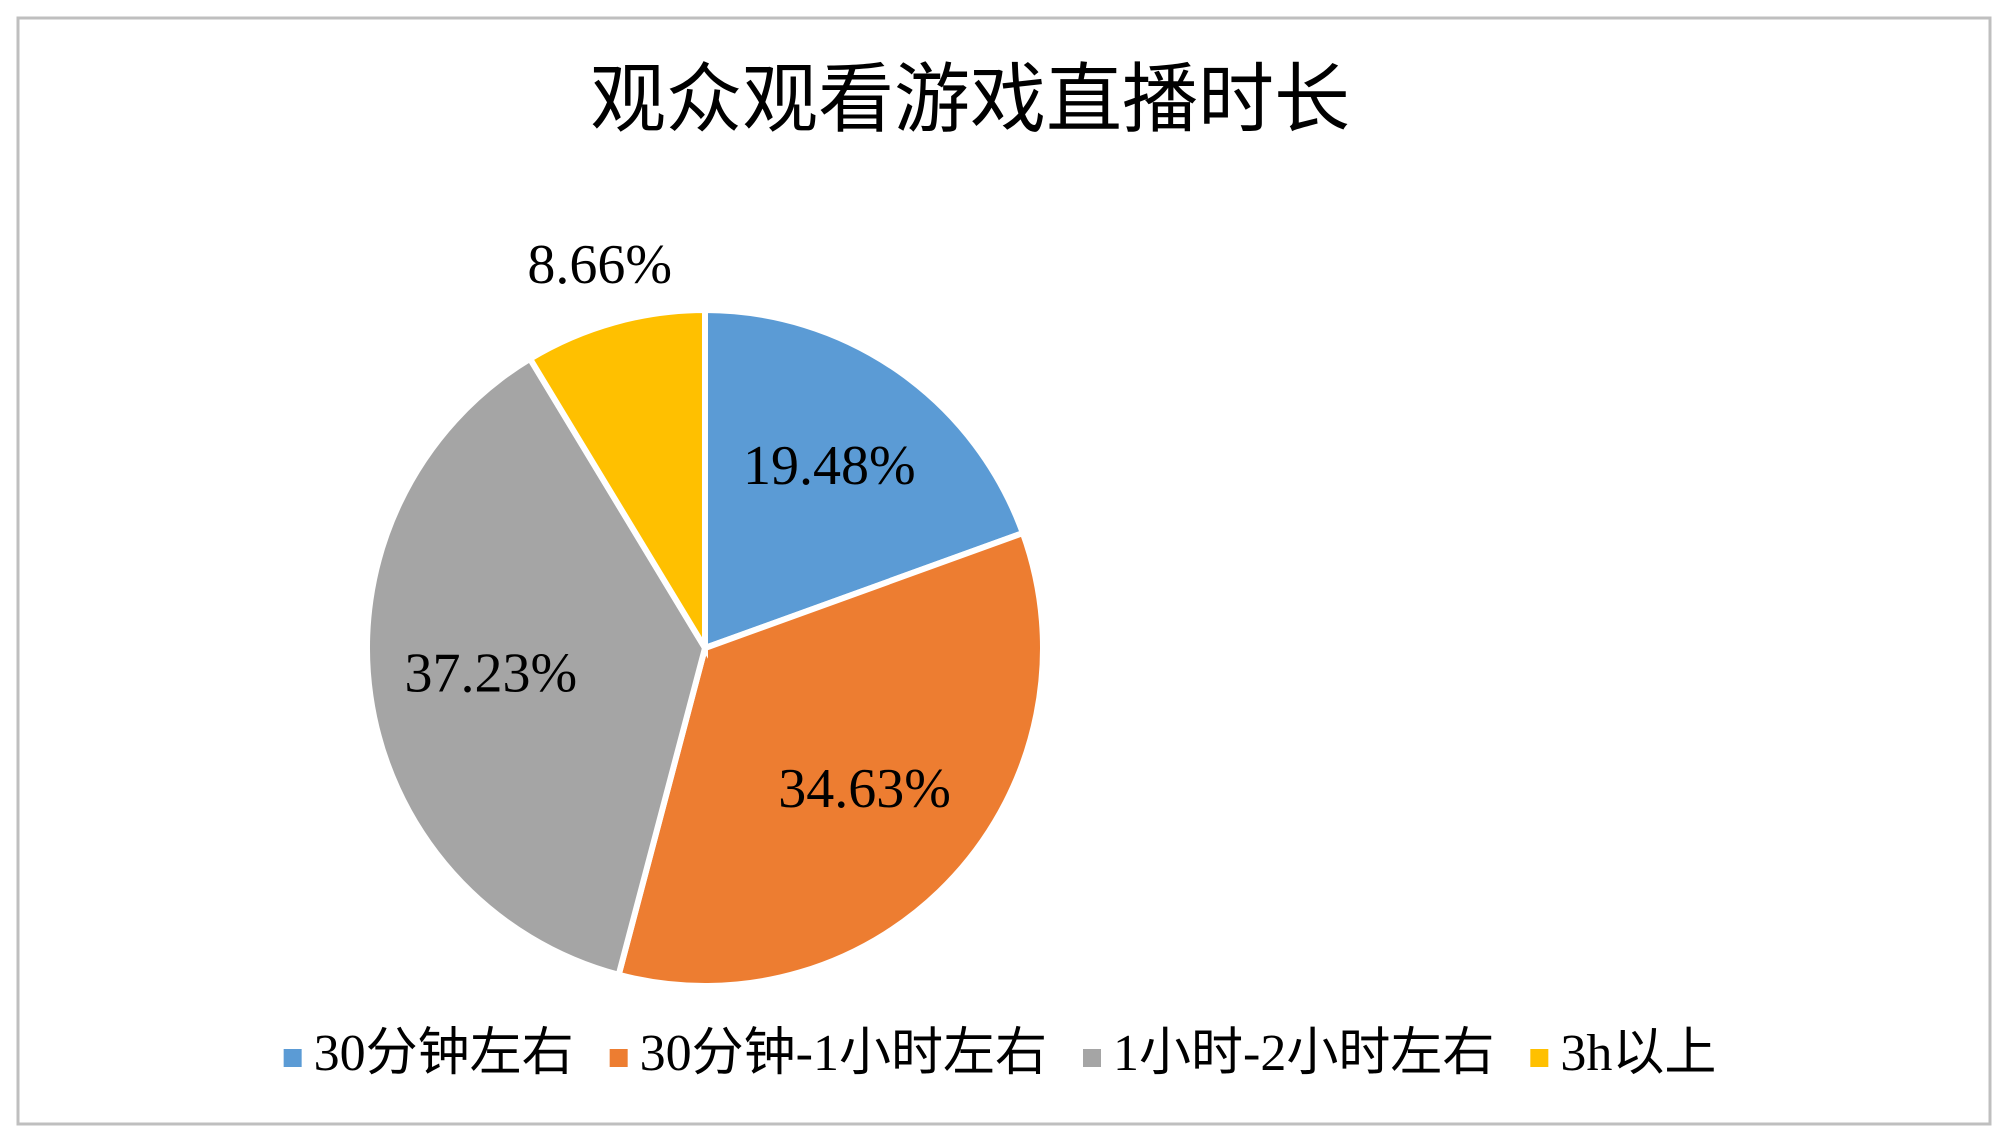 This screenshot has height=1141, width=2000. What do you see at coordinates (970, 100) in the screenshot?
I see `chart-title: 观众观看游戏直播时长` at bounding box center [970, 100].